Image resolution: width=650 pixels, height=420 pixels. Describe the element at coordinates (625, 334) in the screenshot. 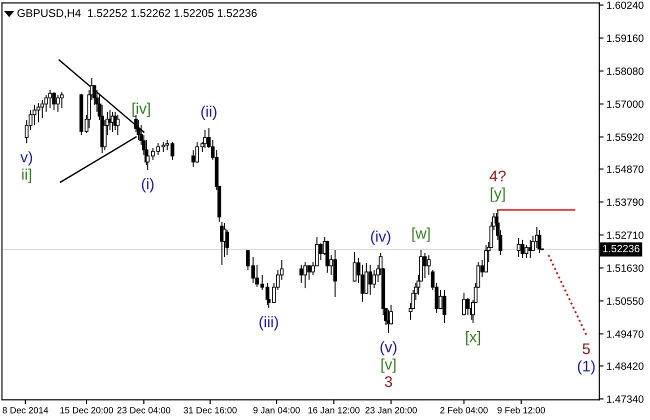

I see `y-tick-label: 1.49470` at that location.